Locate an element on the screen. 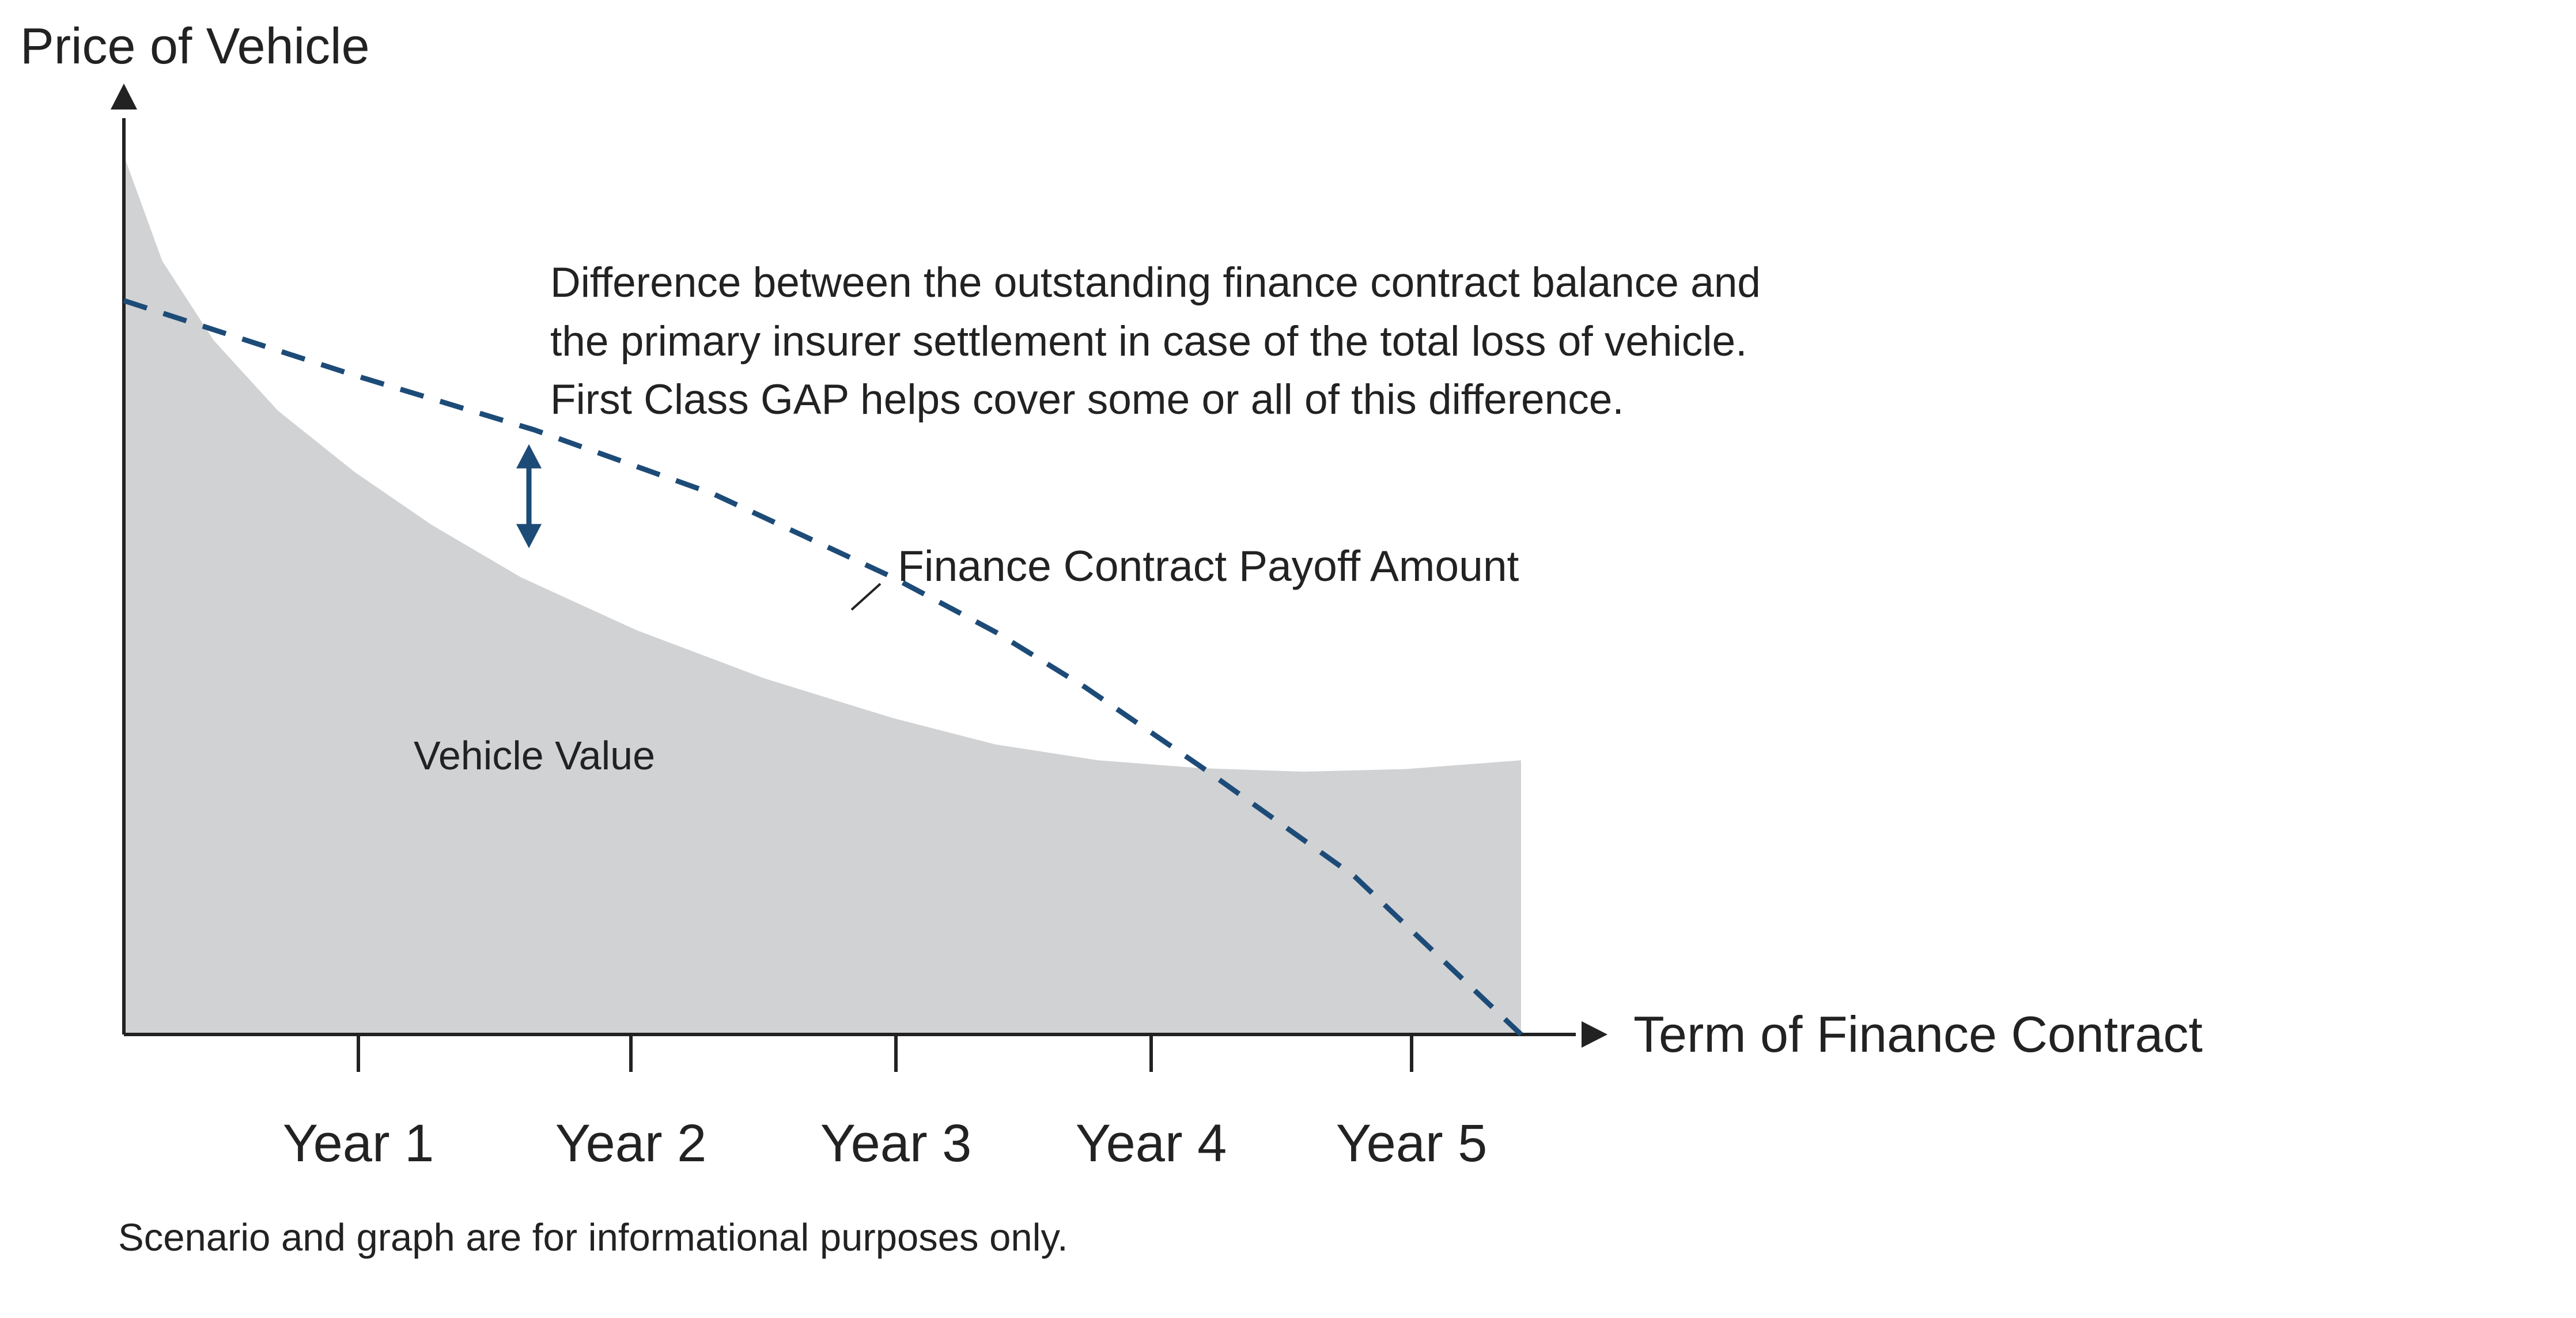 Image resolution: width=2576 pixels, height=1318 pixels. y-axis-label: Price of Vehicle is located at coordinates (195, 45).